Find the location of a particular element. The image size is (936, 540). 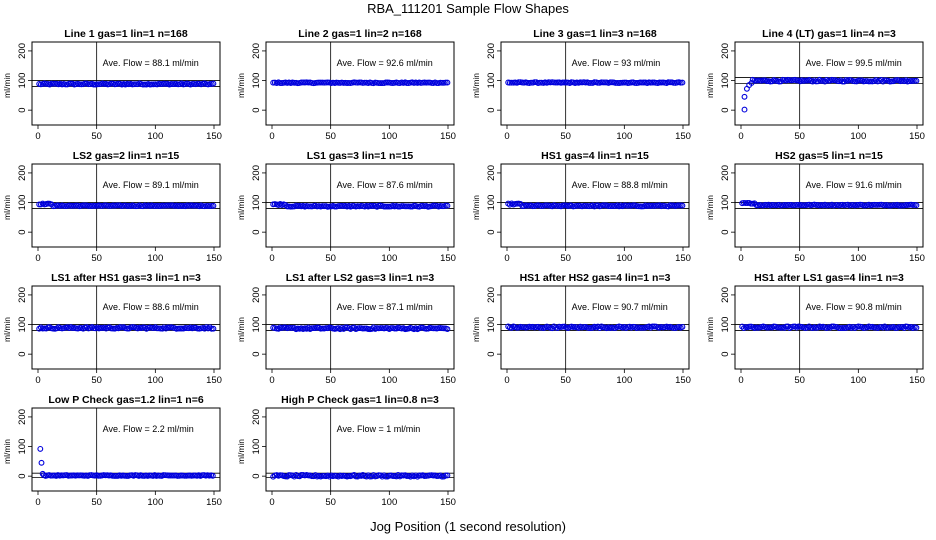

panel-title: HS1 after LS1 gas=4 lin=1 n=3 is located at coordinates (829, 278).